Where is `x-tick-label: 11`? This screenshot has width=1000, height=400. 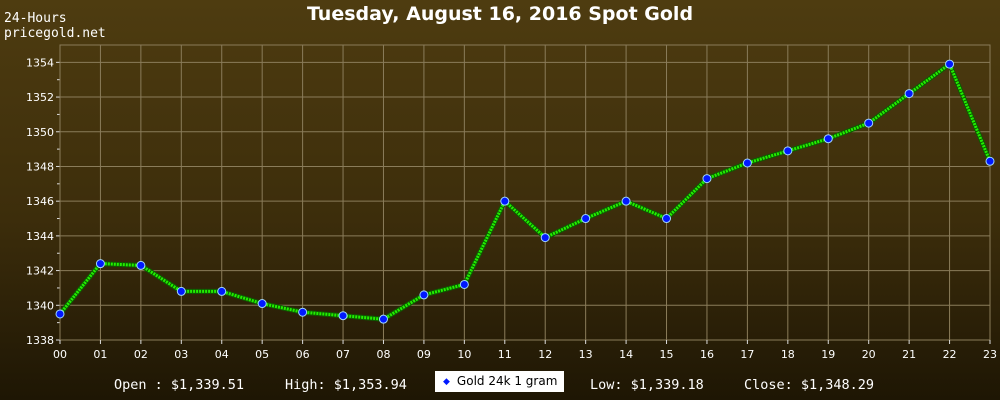
x-tick-label: 11 is located at coordinates (505, 354).